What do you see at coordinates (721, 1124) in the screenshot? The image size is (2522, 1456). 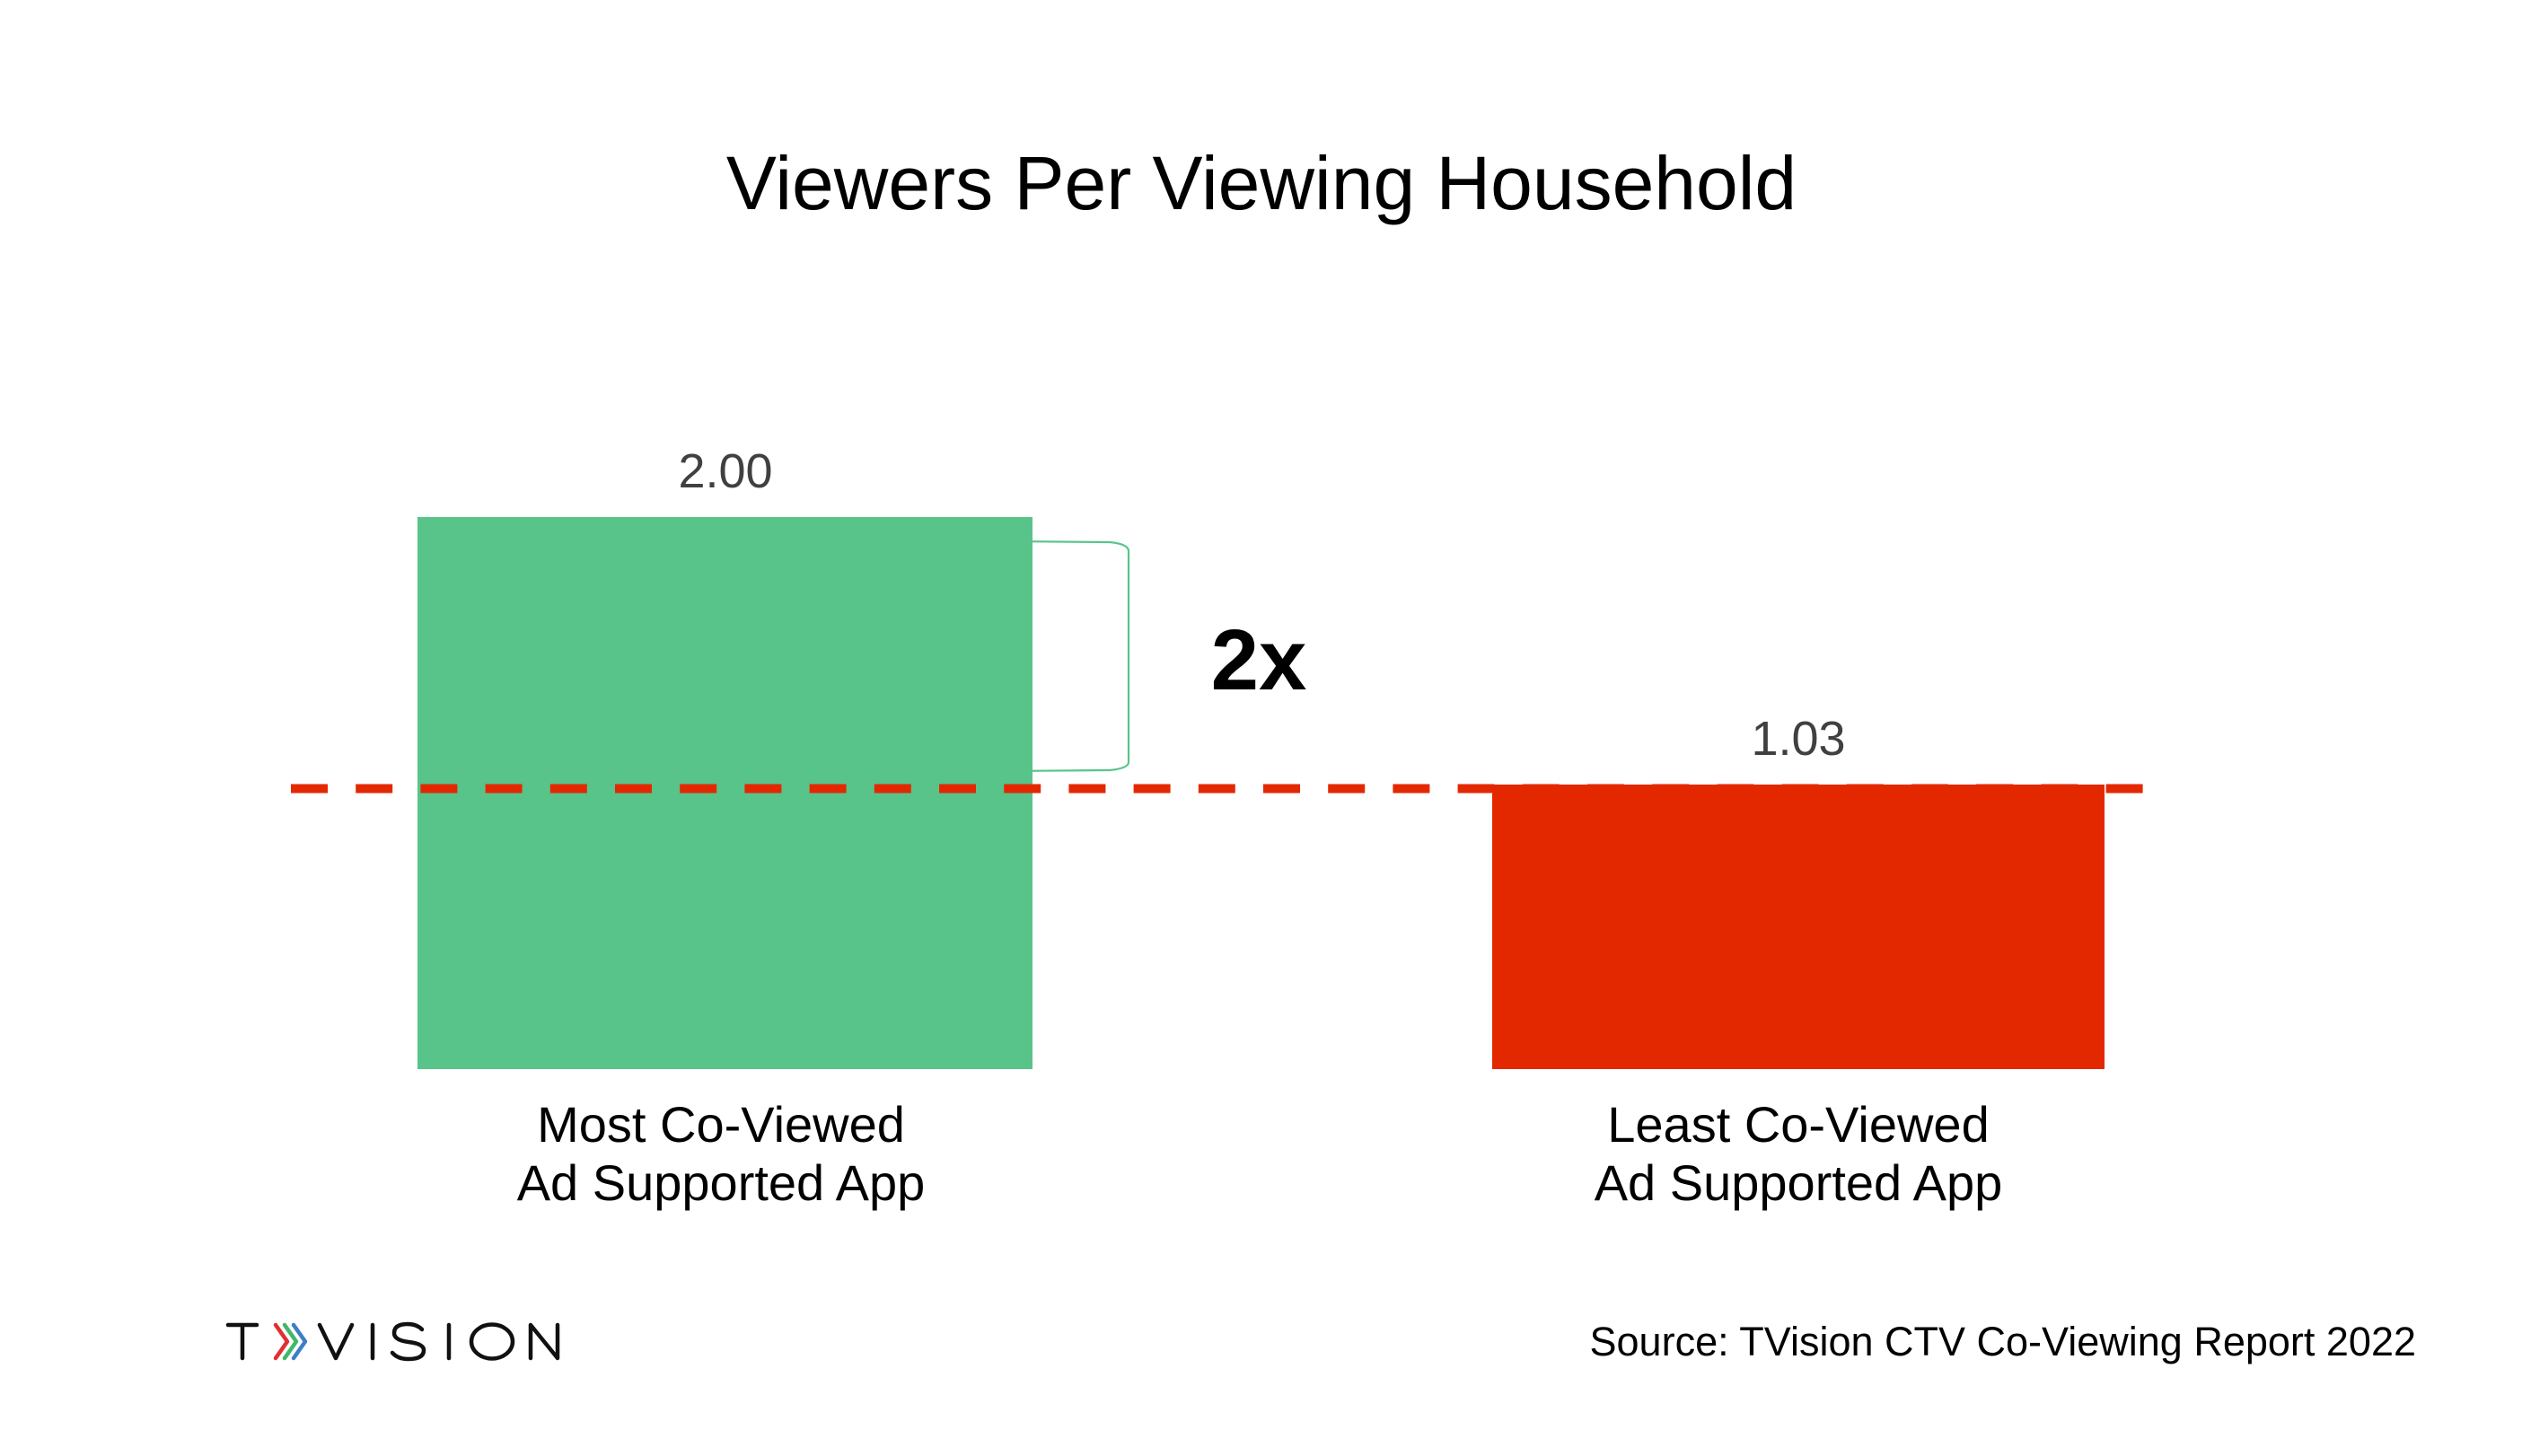 I see `category-label-most-line1: Most Co-Viewed` at bounding box center [721, 1124].